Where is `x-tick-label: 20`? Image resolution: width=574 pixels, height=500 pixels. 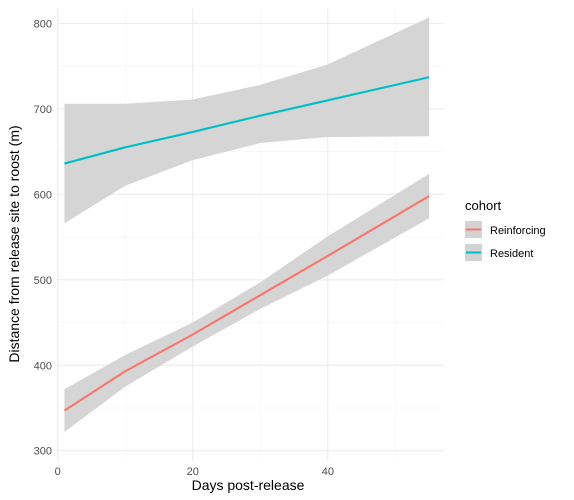 x-tick-label: 20 is located at coordinates (193, 472).